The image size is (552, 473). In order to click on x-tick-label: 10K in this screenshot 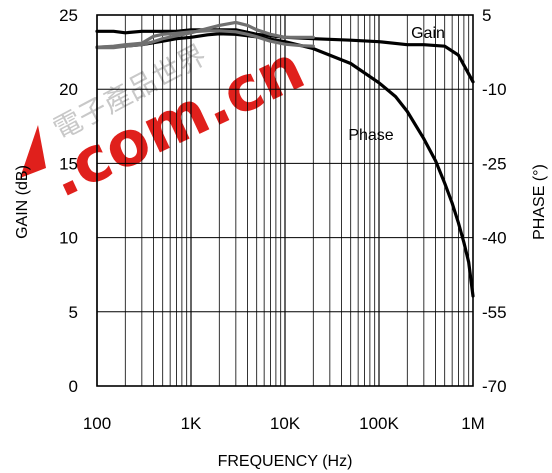, I will do `click(285, 423)`.